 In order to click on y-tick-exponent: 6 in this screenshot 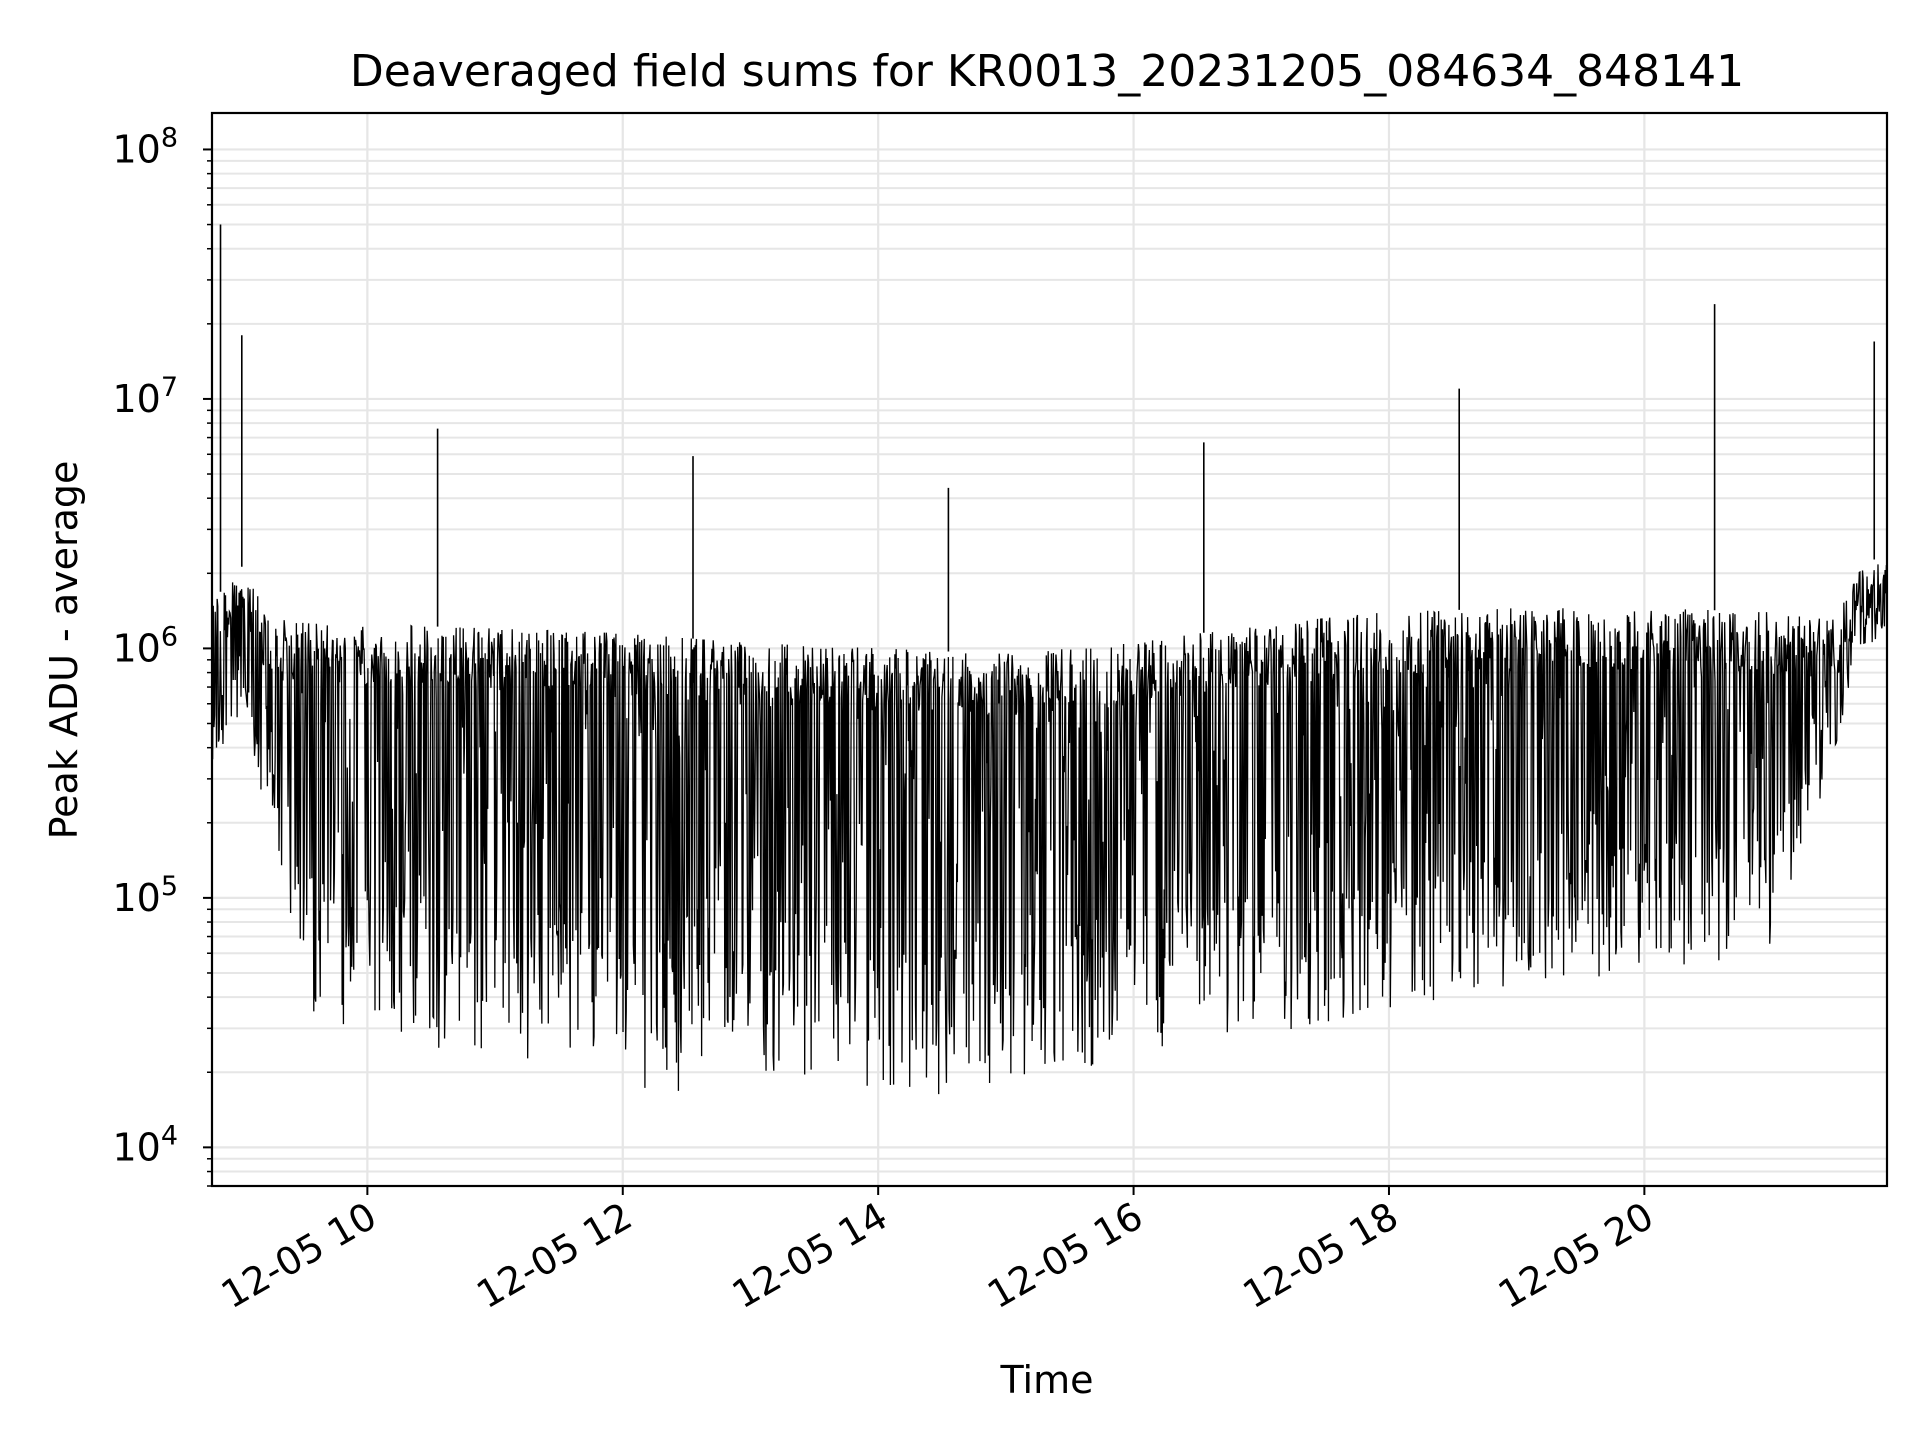, I will do `click(169, 636)`.